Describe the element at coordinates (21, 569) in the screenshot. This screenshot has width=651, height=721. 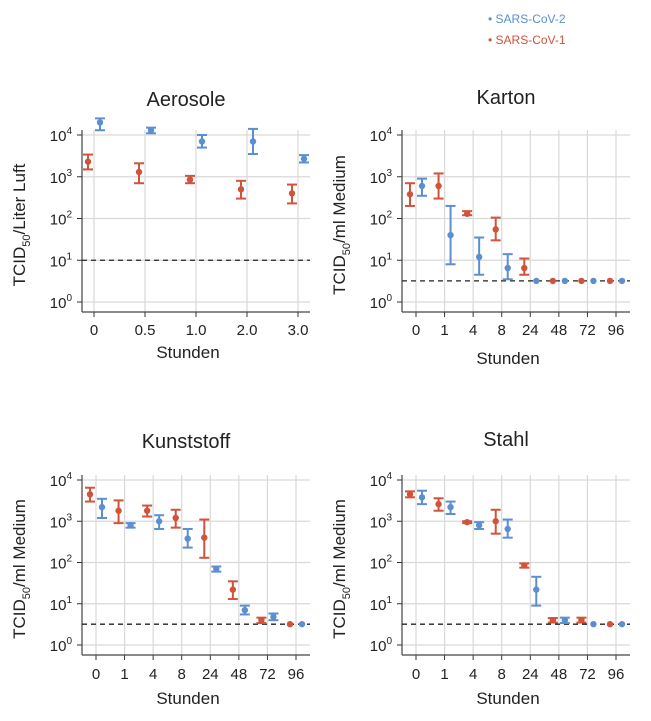
I see `y-axis-label: TCID50/ml Medium` at that location.